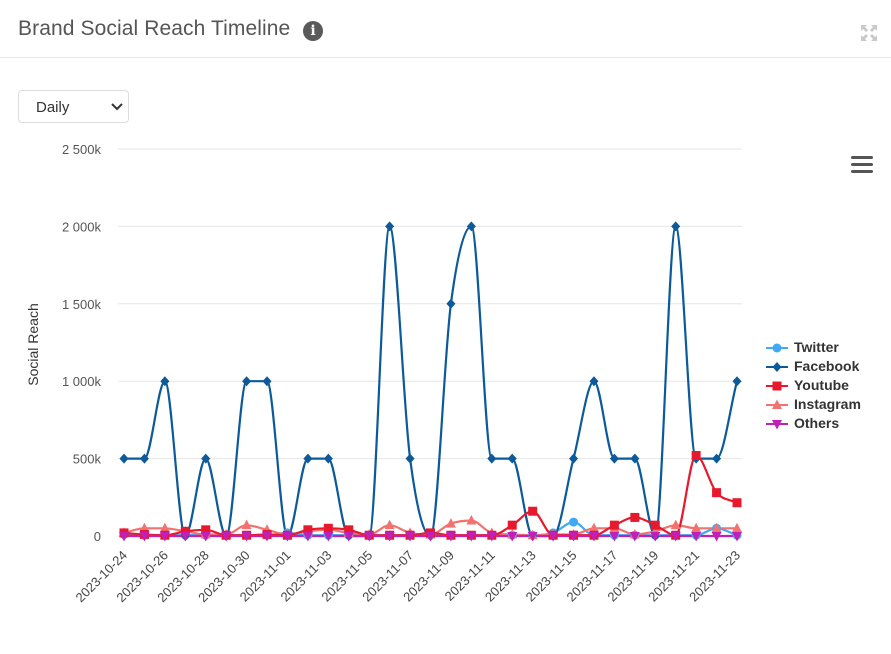 Image resolution: width=891 pixels, height=654 pixels. Describe the element at coordinates (869, 33) in the screenshot. I see `expand-arrows-icon` at that location.